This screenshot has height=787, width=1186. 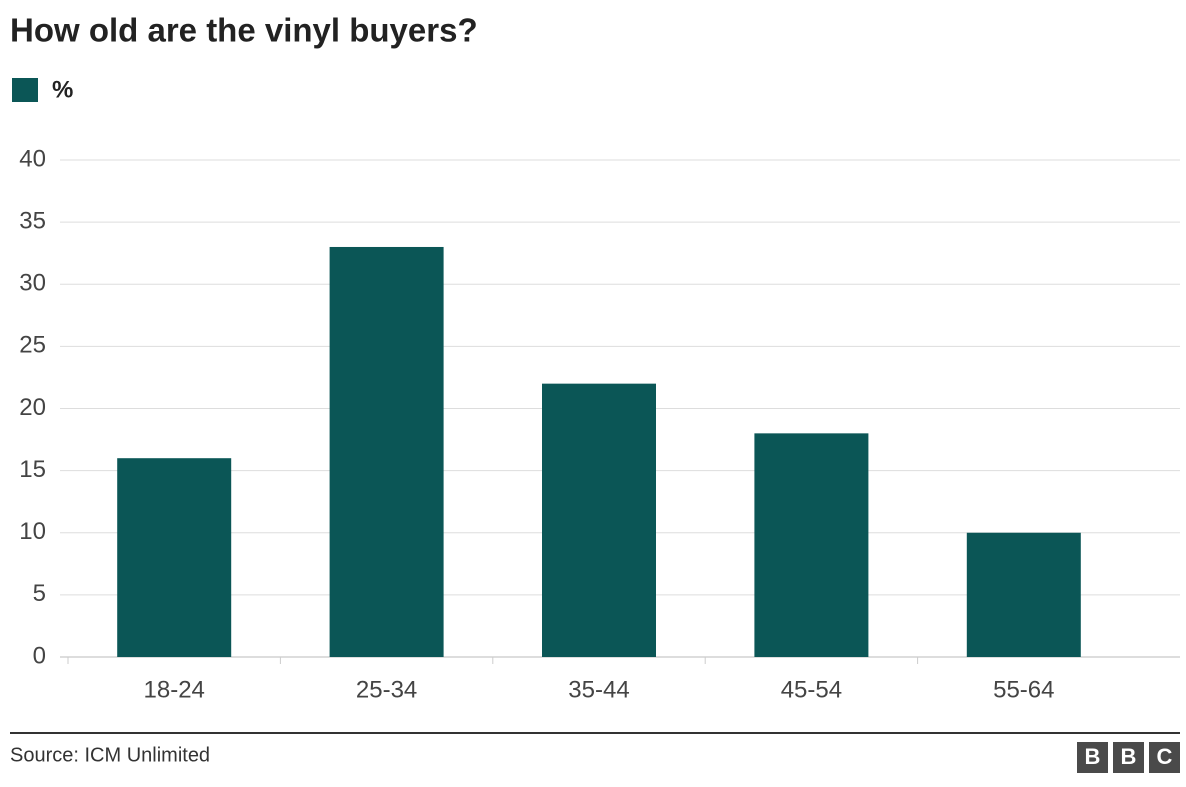 I want to click on source: Source: ICM Unlimited, so click(x=110, y=755).